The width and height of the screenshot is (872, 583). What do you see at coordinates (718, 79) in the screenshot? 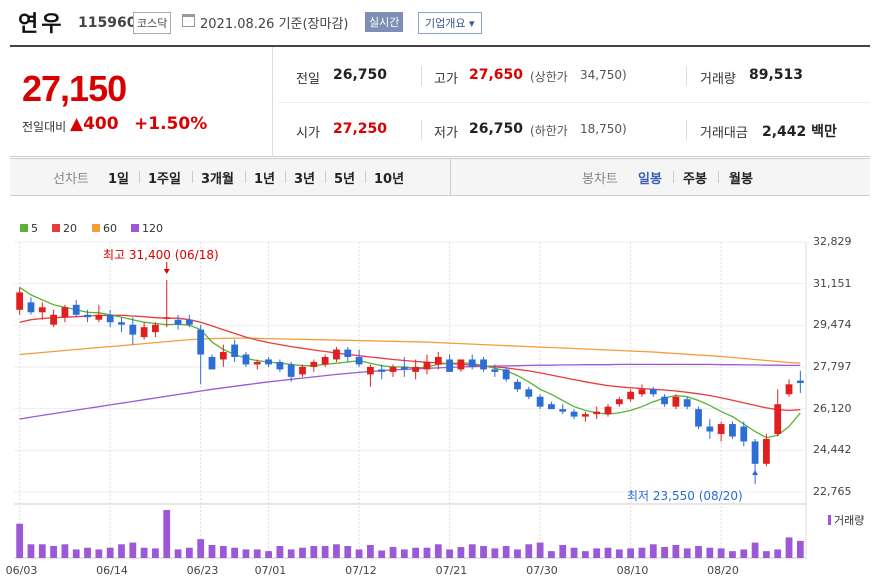
I see `volume-label: 거래량` at bounding box center [718, 79].